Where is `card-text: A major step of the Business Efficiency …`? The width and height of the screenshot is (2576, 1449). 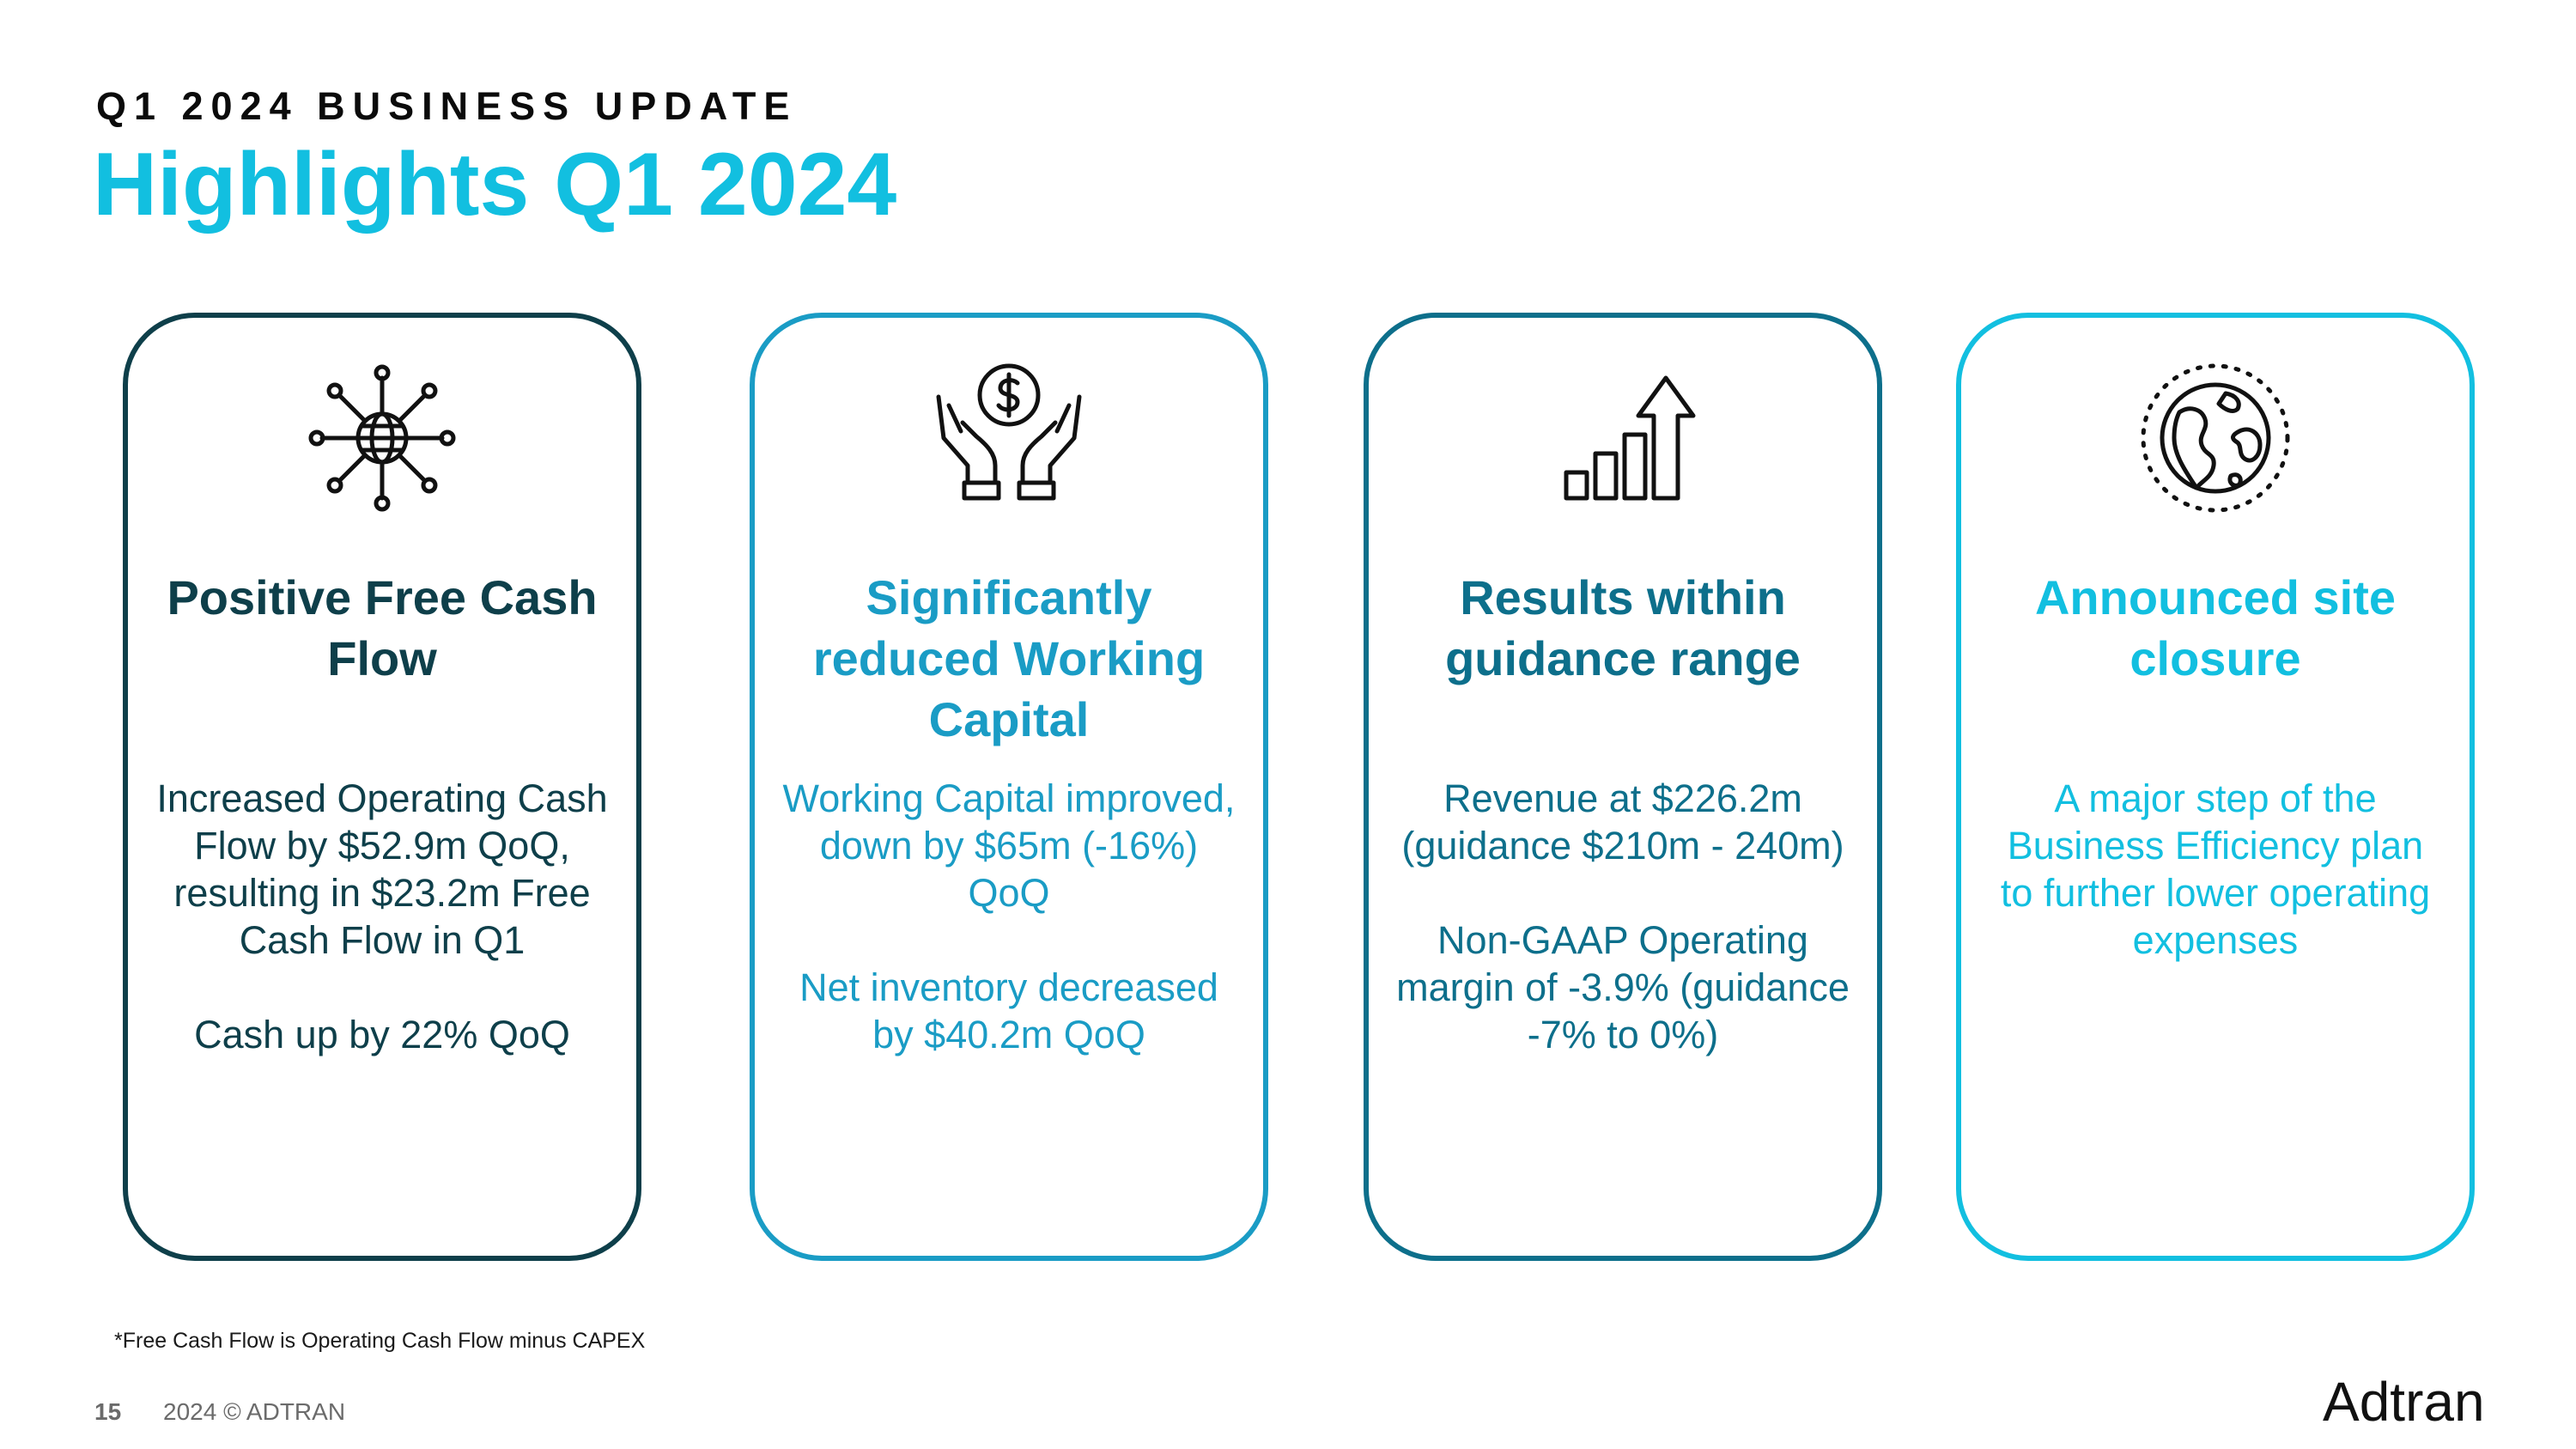 card-text: A major step of the Business Efficiency … is located at coordinates (2215, 869).